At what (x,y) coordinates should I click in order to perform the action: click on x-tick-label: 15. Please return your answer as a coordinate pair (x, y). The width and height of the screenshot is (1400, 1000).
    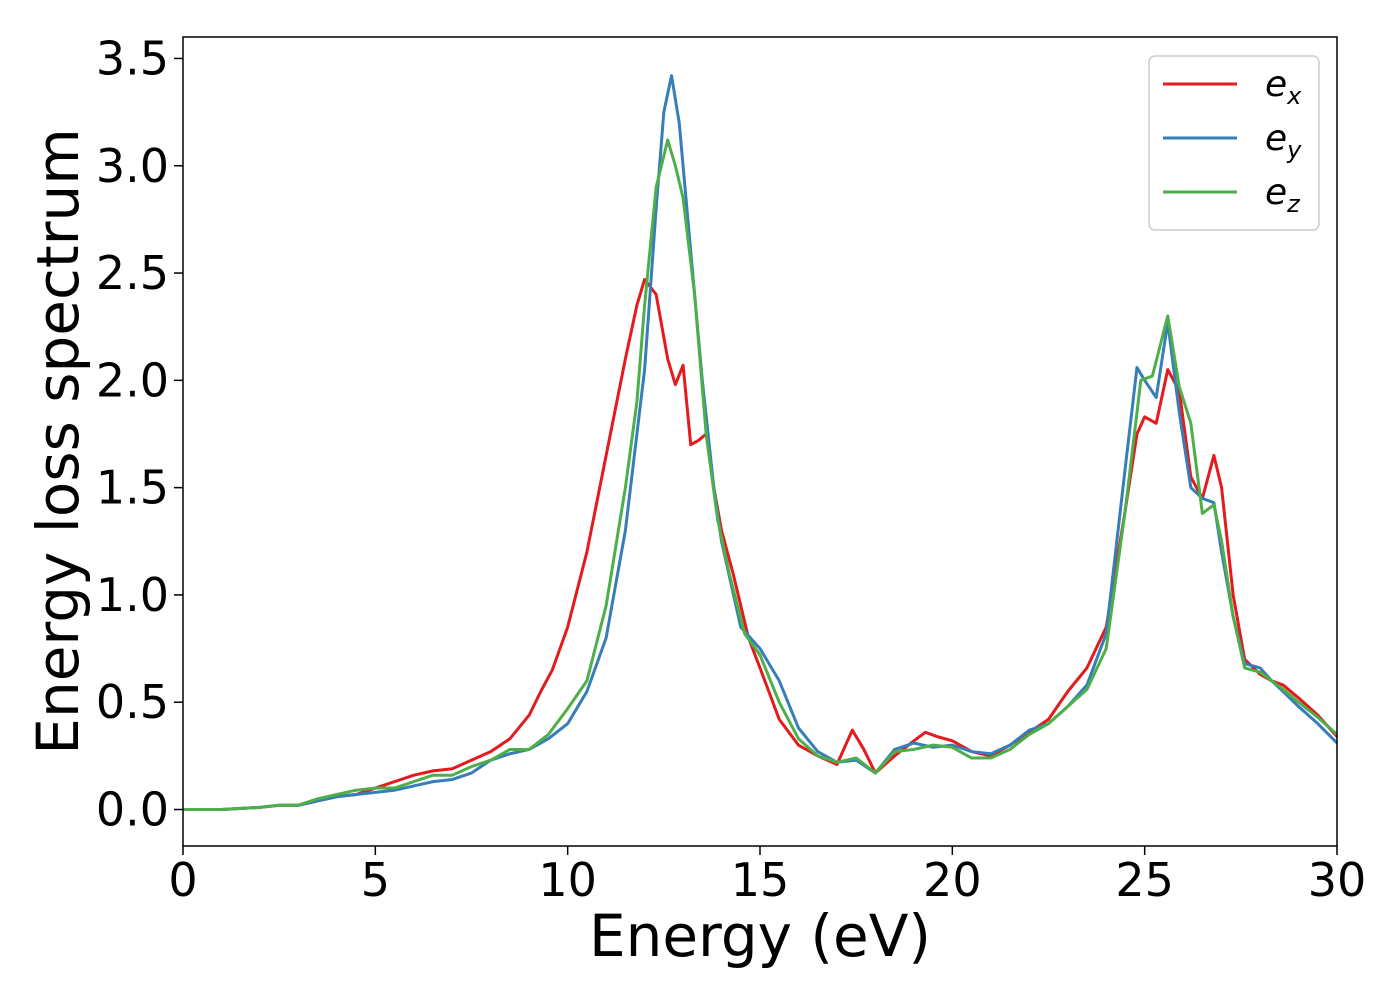
    Looking at the image, I should click on (760, 880).